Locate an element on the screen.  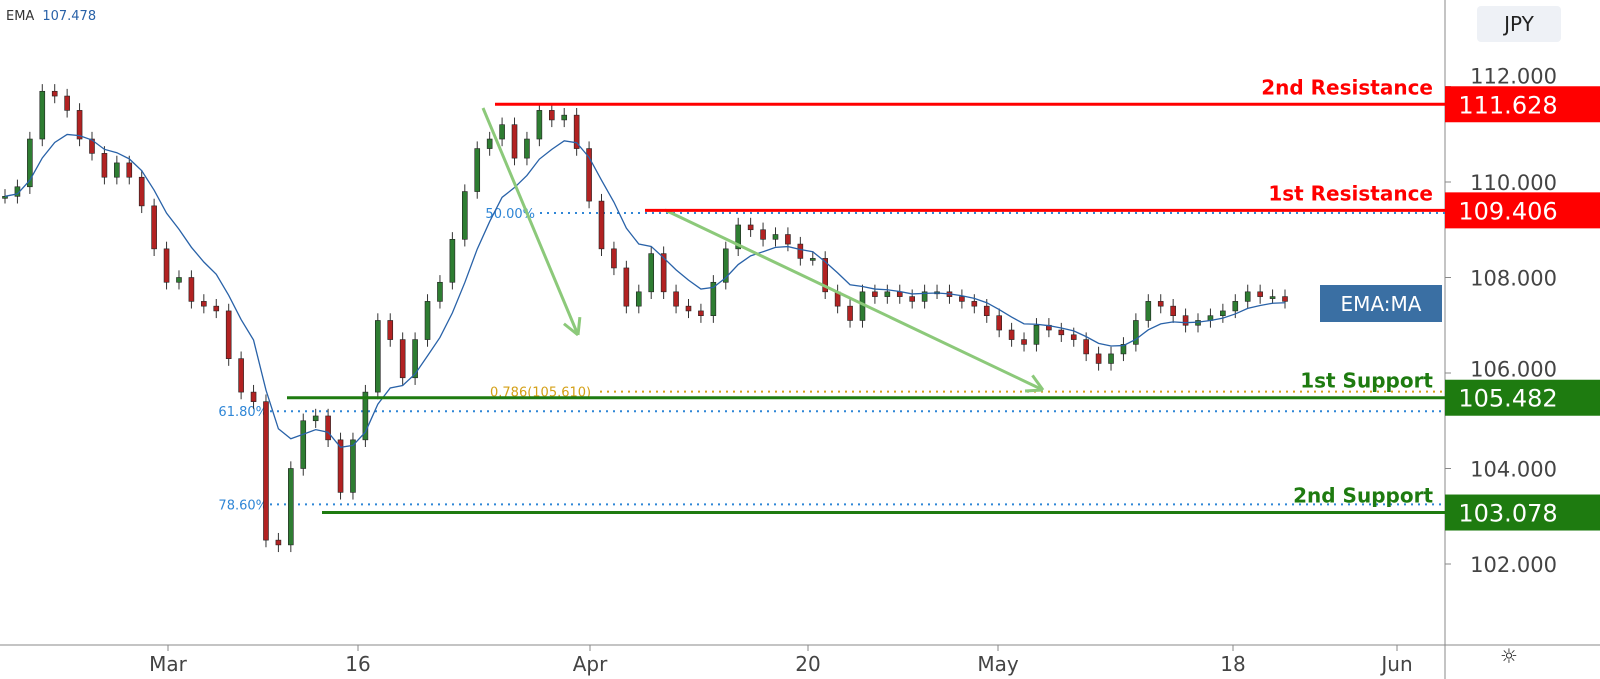
level-label: 1st Support is located at coordinates (1366, 381).